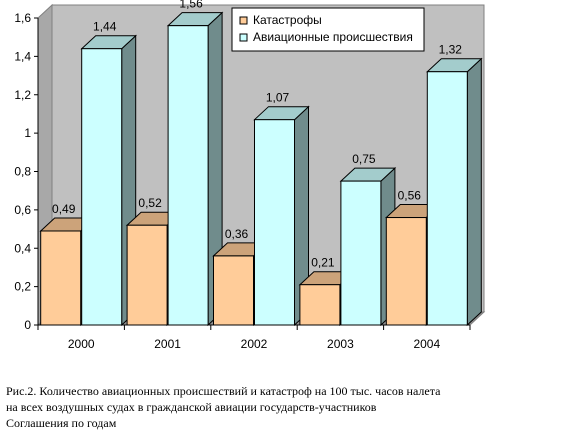  I want to click on y-tick-label: 0, so click(27, 325).